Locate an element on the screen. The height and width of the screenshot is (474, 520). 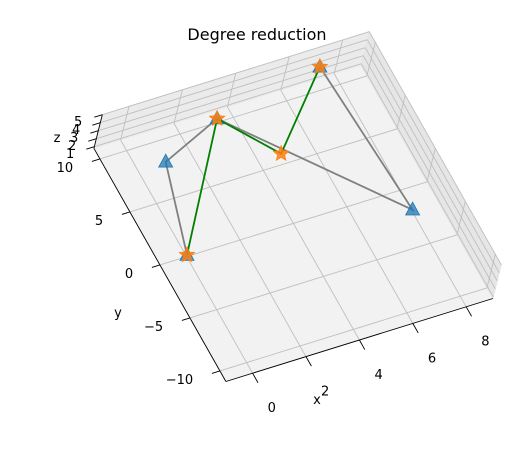
x-axis-label: x is located at coordinates (317, 400).